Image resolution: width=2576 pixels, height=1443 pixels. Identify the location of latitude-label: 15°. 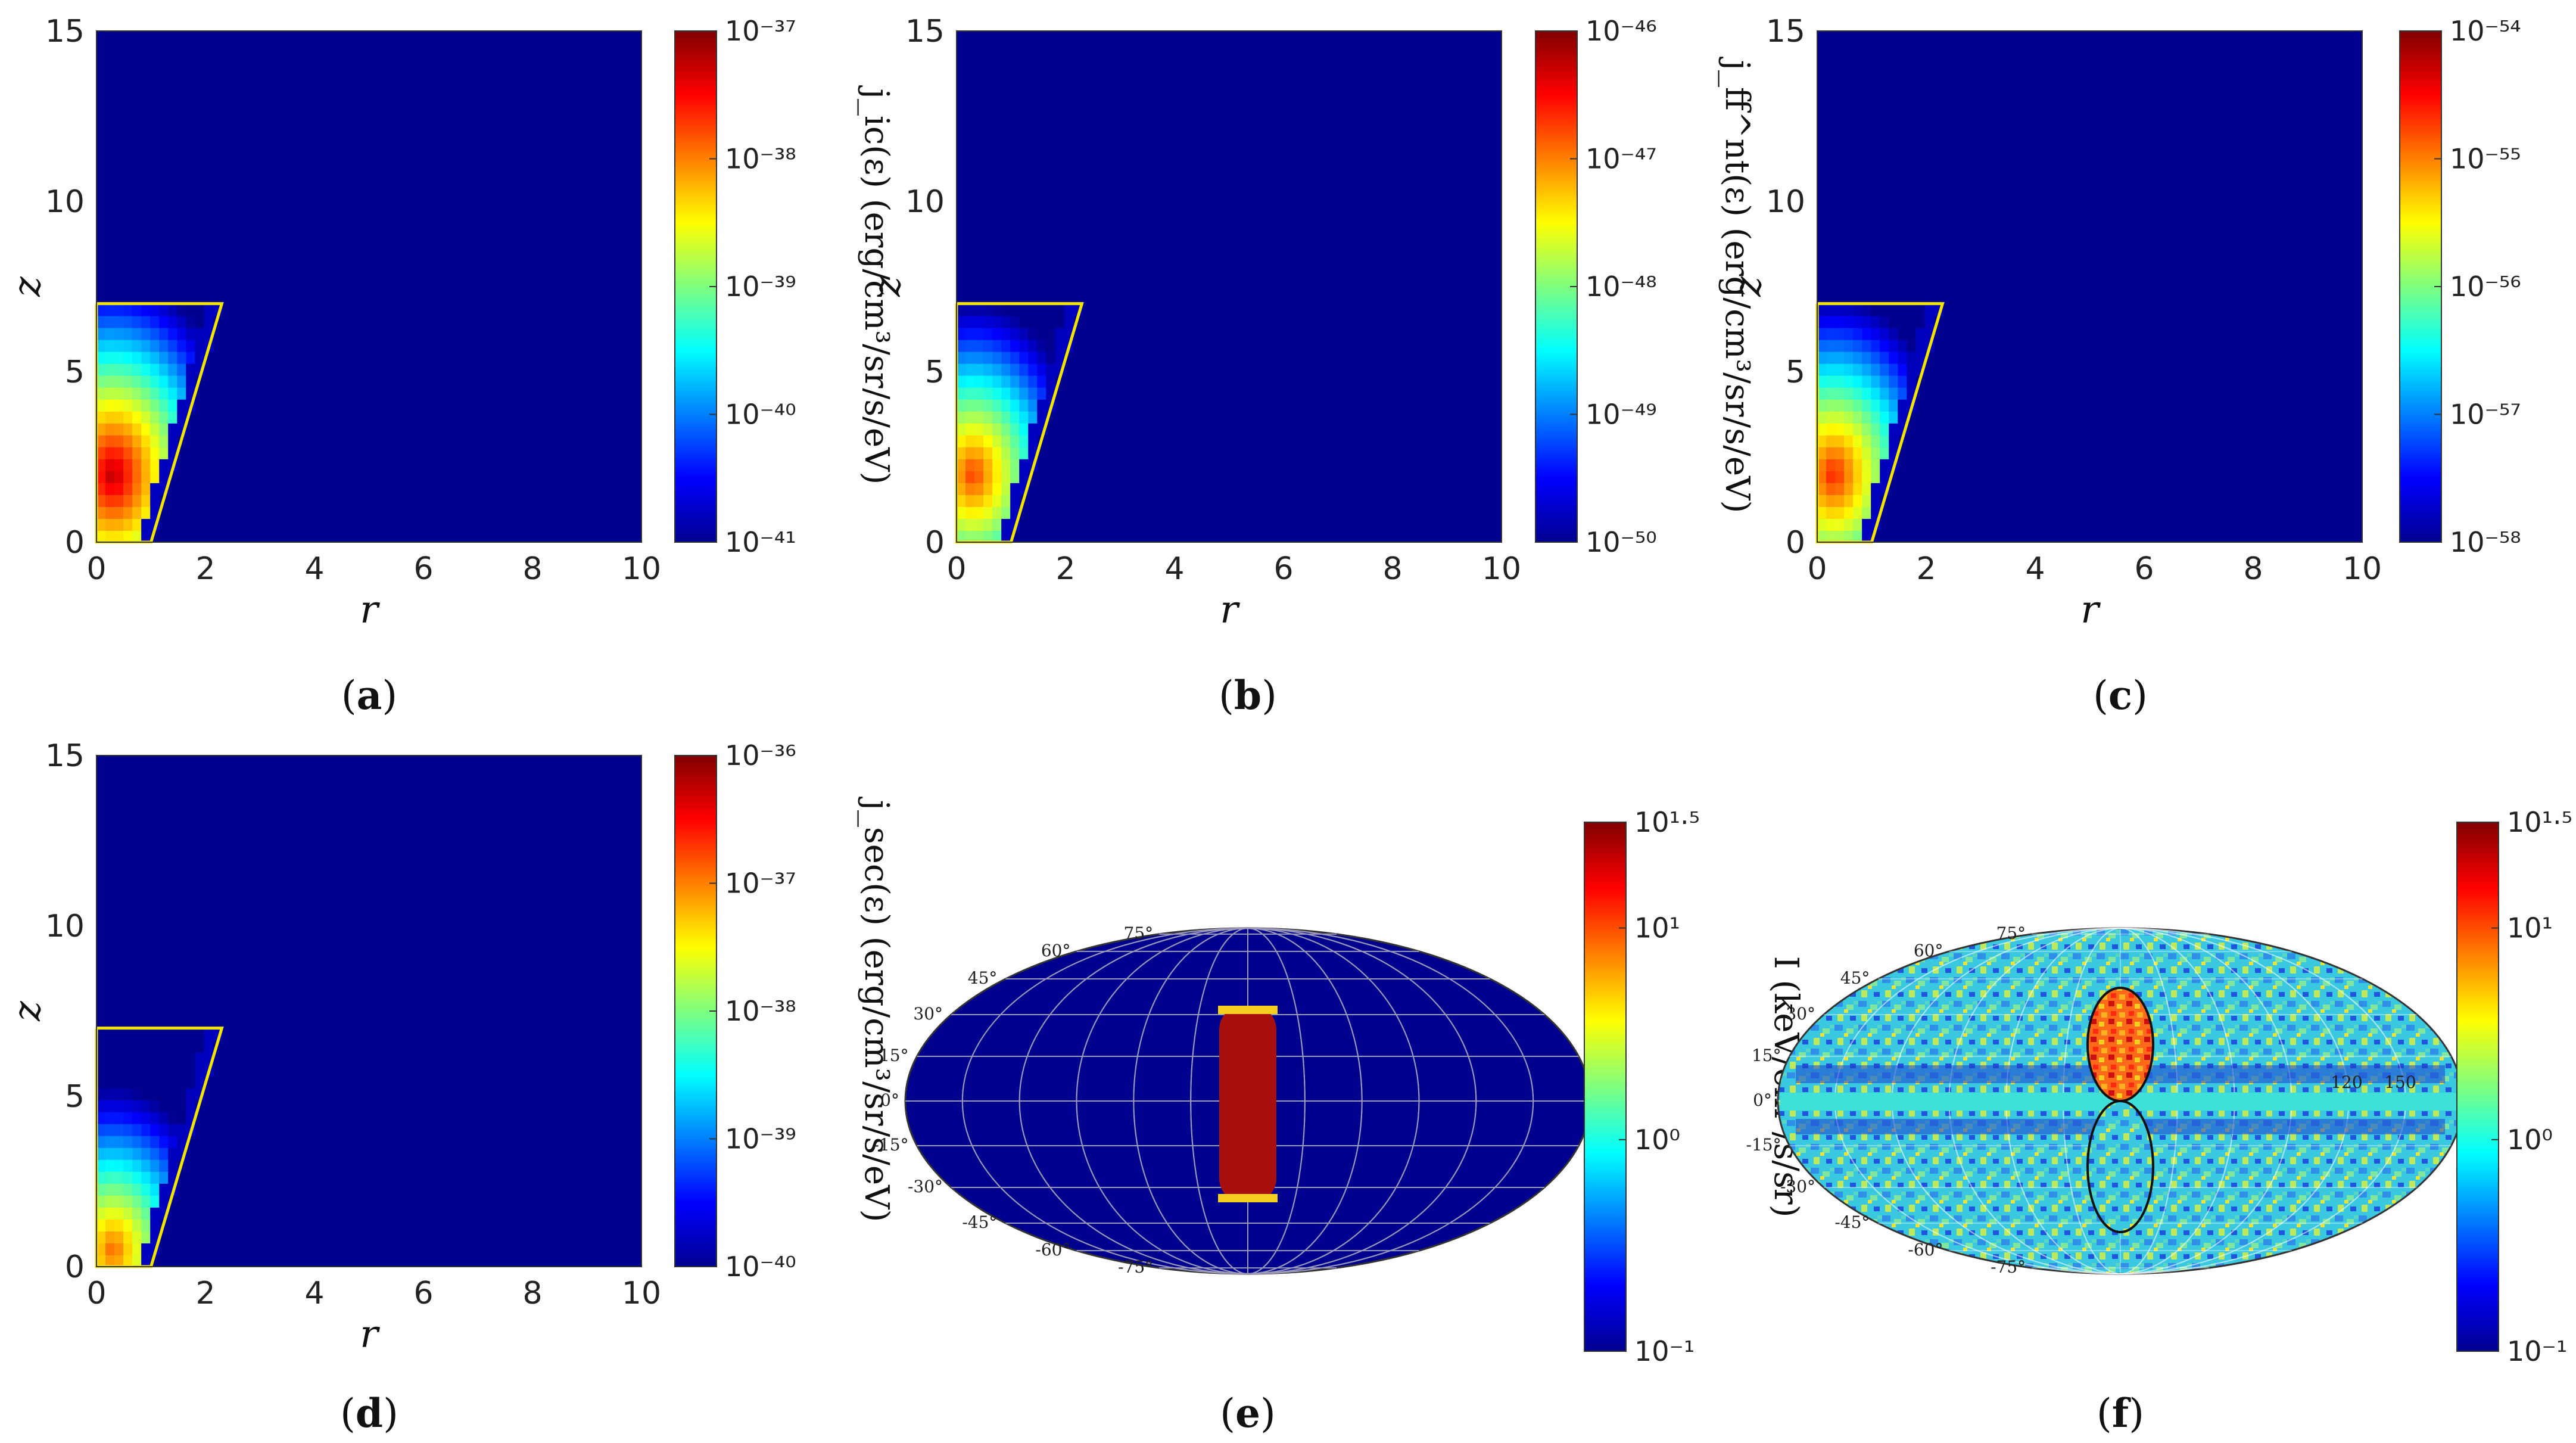
(894, 1056).